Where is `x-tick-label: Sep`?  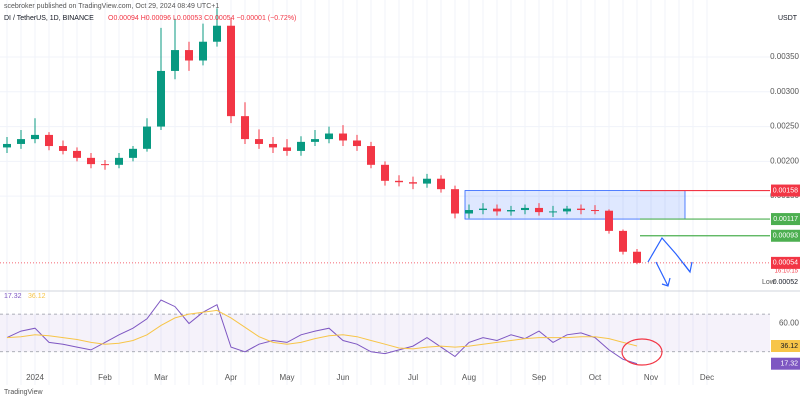 x-tick-label: Sep is located at coordinates (539, 377).